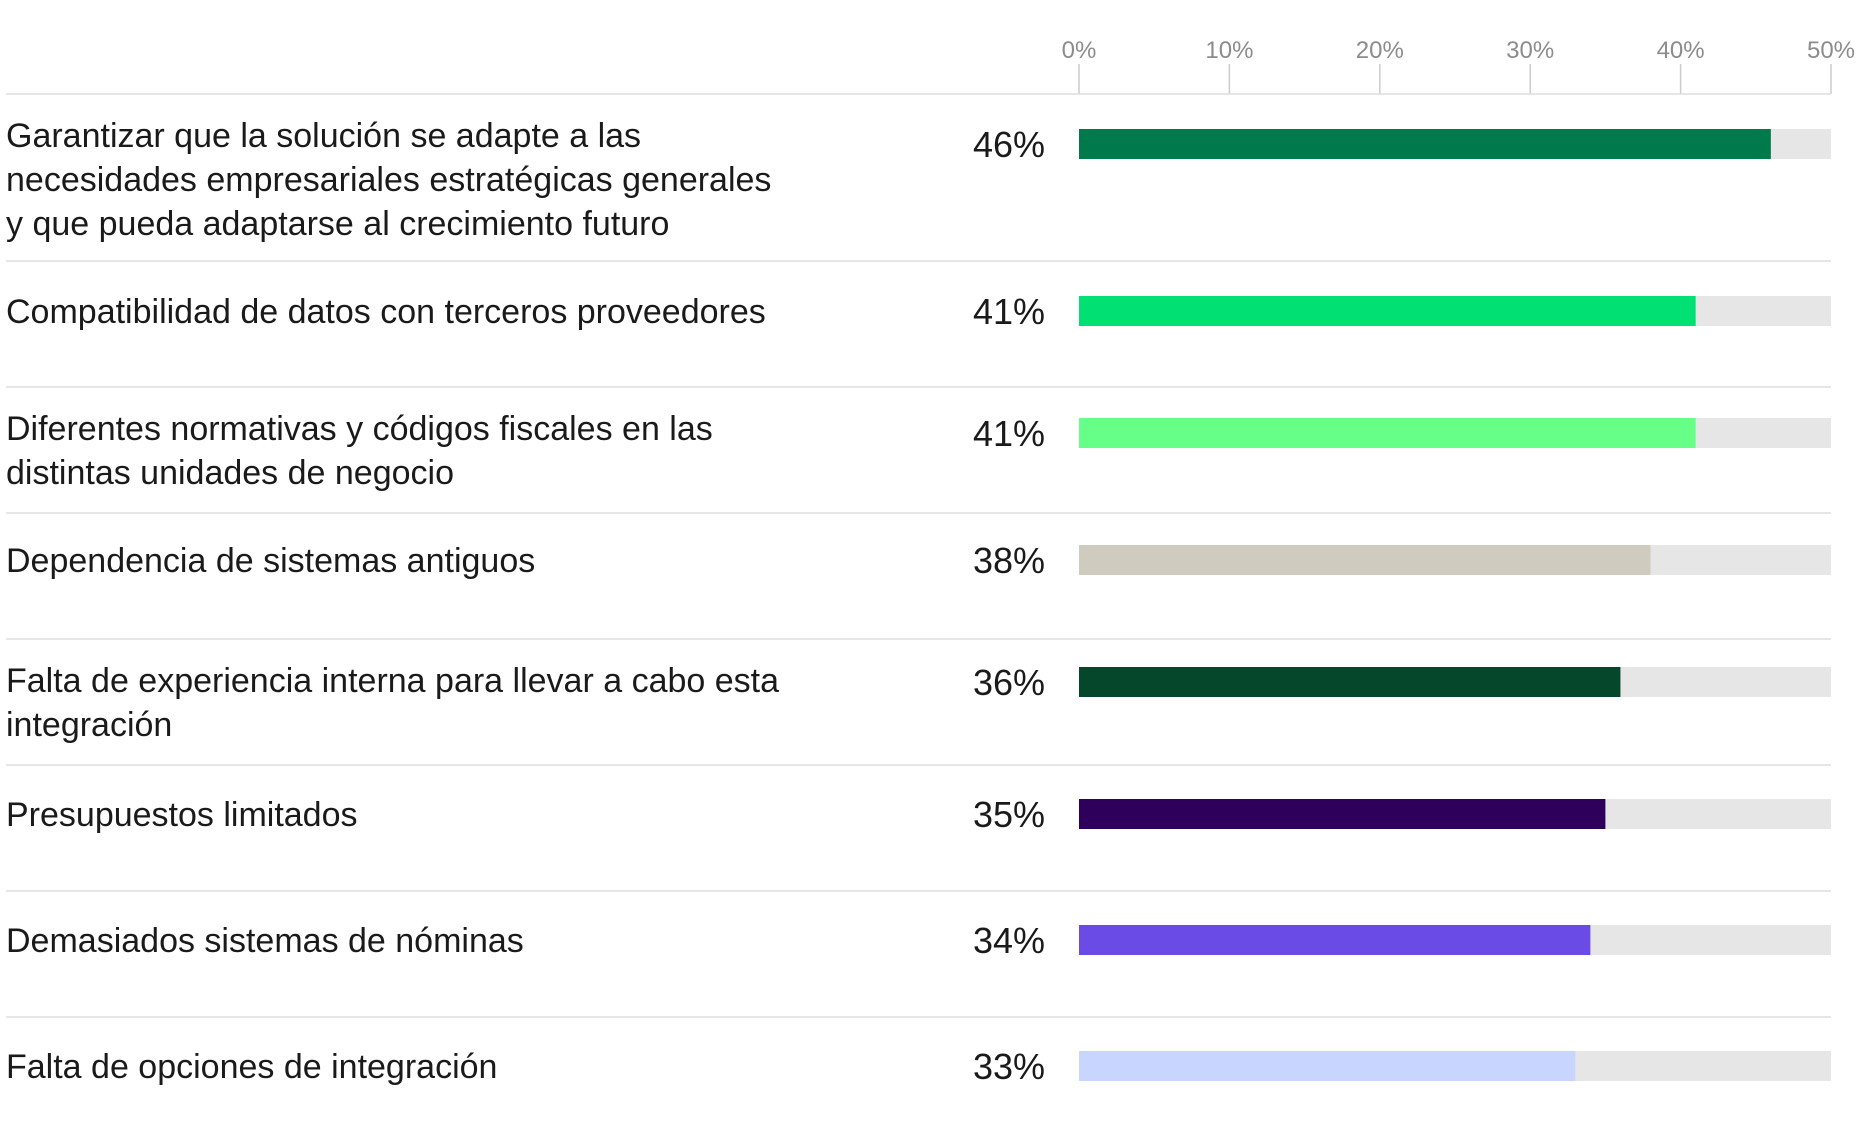 The image size is (1863, 1126). What do you see at coordinates (1009, 814) in the screenshot?
I see `data-label: 35%` at bounding box center [1009, 814].